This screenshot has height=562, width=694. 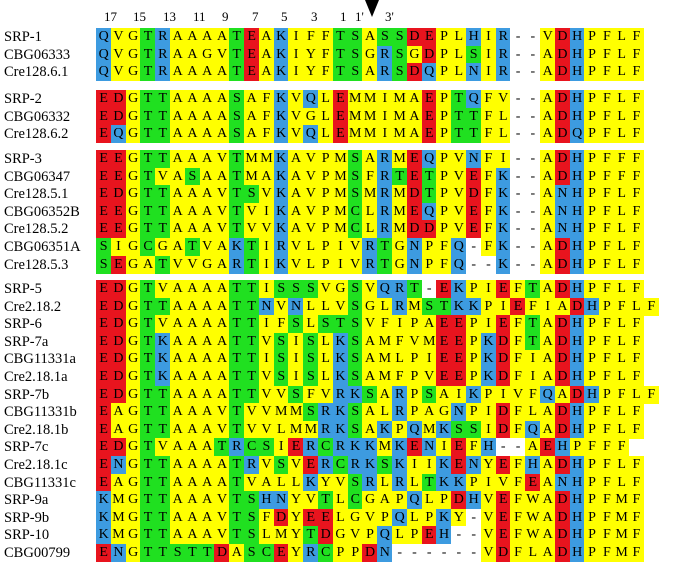 I want to click on sequence-name: SRP-7c, so click(x=26, y=447).